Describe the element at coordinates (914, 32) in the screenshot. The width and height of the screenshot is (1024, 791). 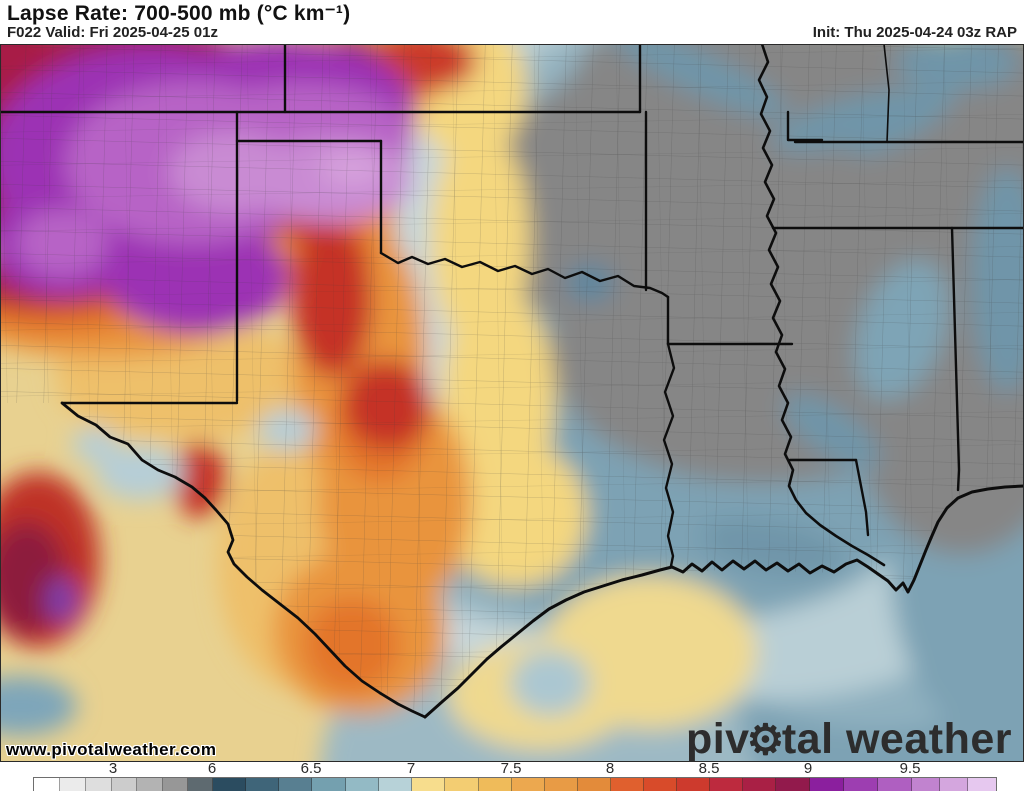
I see `init-time-label: Init: Thu 2025-04-24 03z RAP` at that location.